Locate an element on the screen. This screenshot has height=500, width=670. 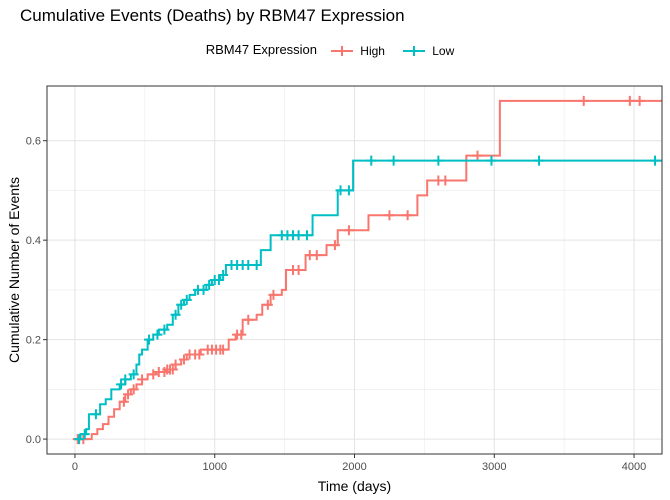
y-axis-title: Cumulative Number of Events is located at coordinates (14, 270).